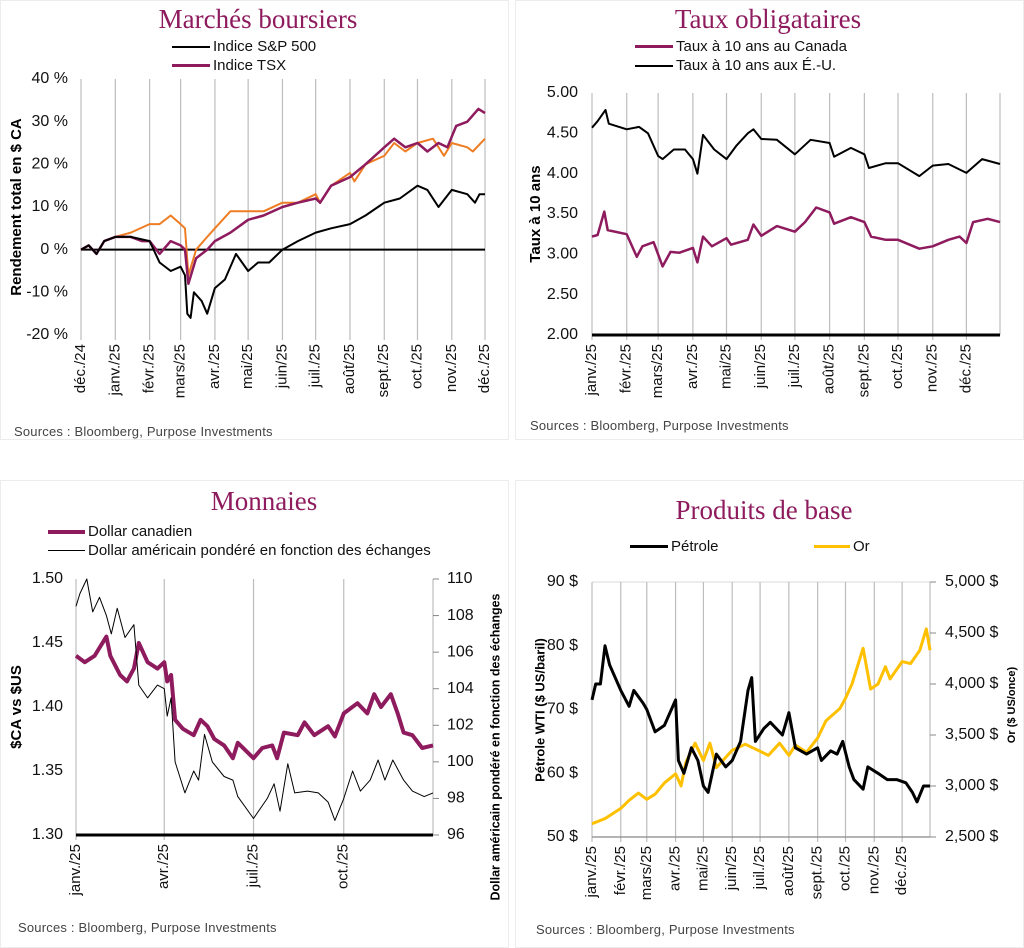 The height and width of the screenshot is (948, 1024). Describe the element at coordinates (456, 834) in the screenshot. I see `y2-tick-label: 96` at that location.